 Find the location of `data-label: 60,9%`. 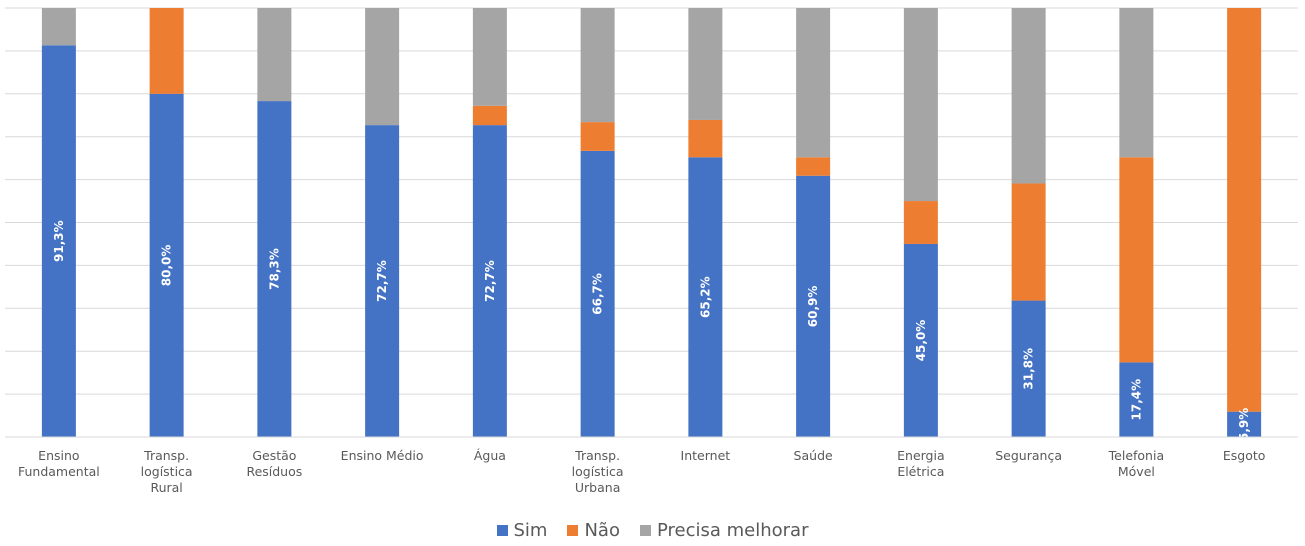

data-label: 60,9% is located at coordinates (813, 307).